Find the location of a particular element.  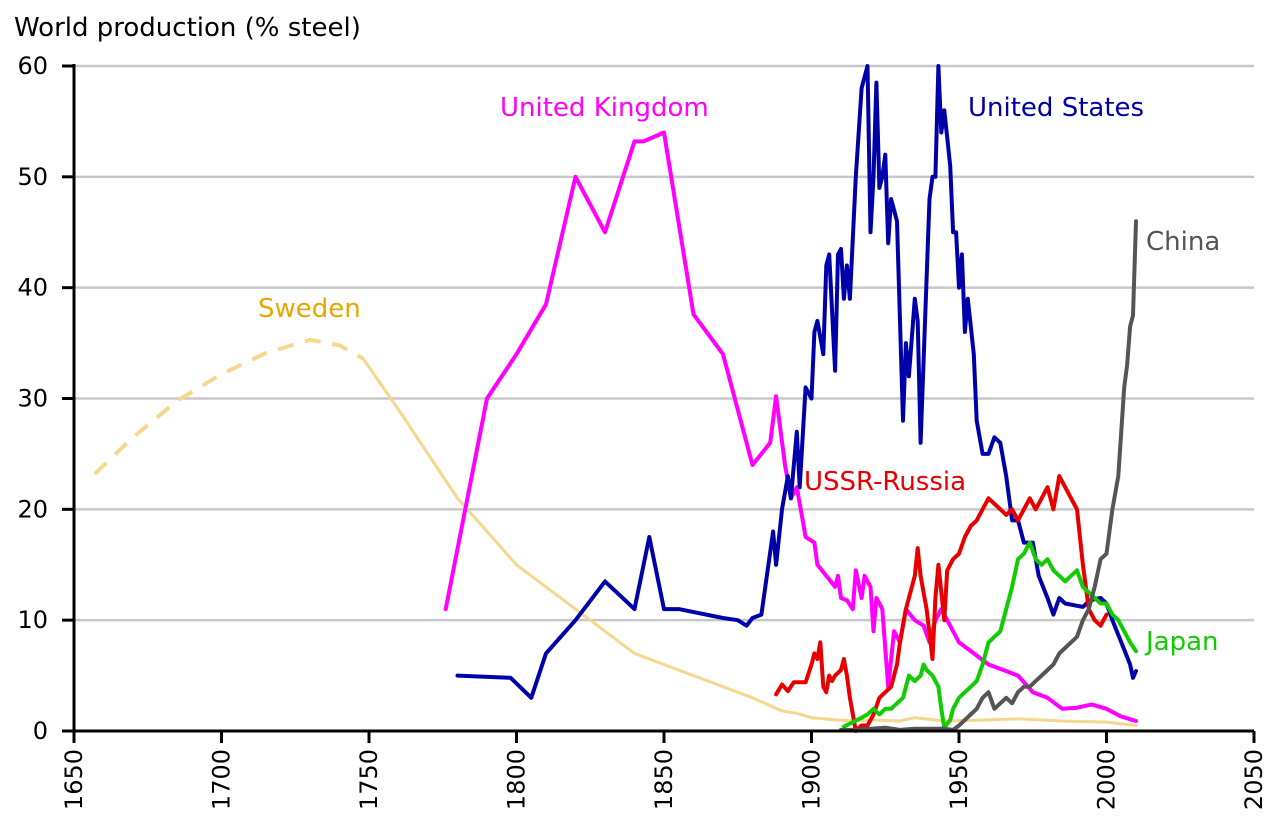

series-ussr-russia is located at coordinates (941, 603).